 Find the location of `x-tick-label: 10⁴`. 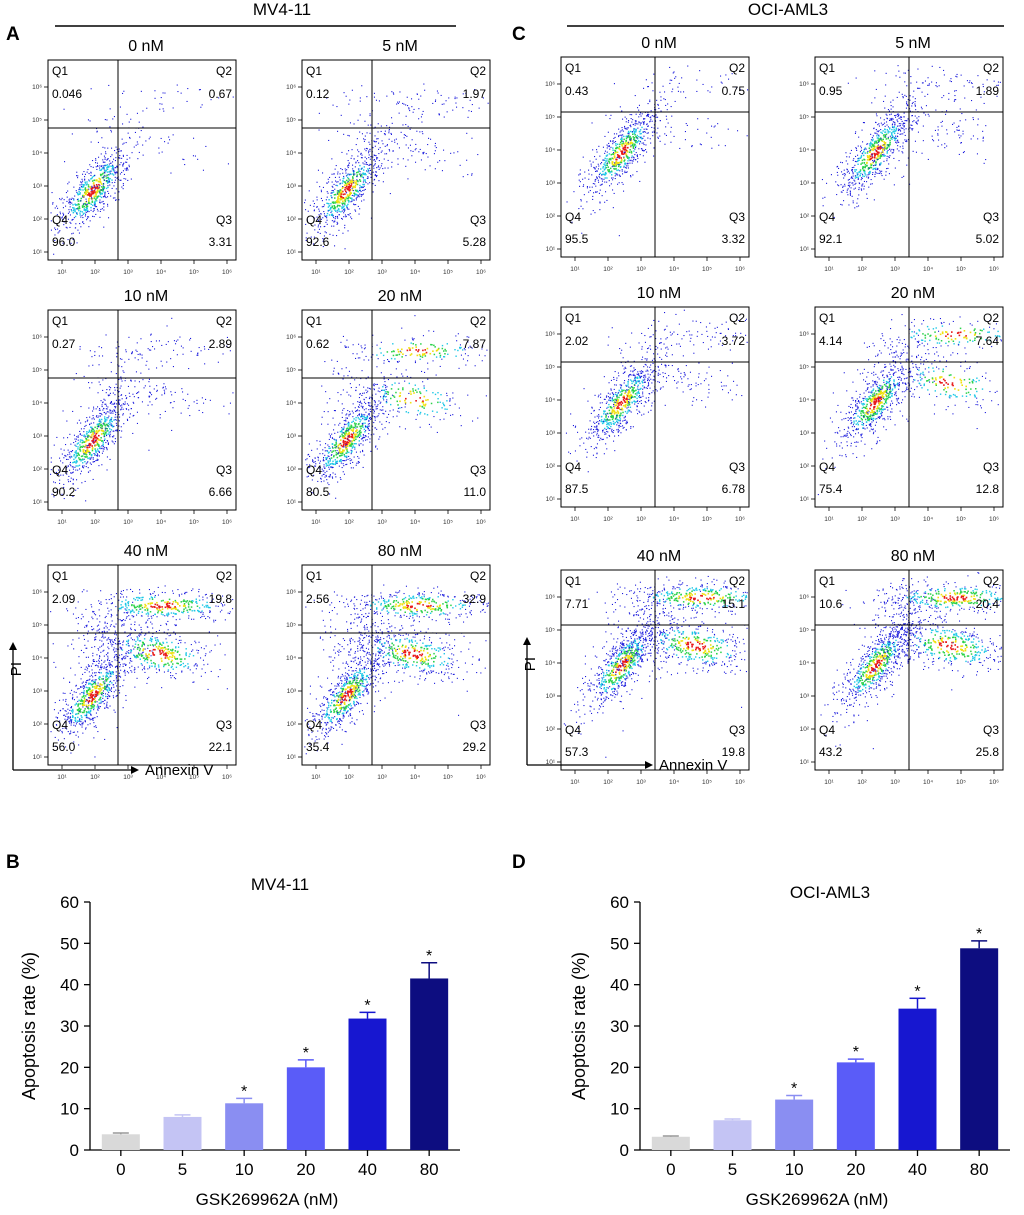

x-tick-label: 10⁴ is located at coordinates (415, 272).